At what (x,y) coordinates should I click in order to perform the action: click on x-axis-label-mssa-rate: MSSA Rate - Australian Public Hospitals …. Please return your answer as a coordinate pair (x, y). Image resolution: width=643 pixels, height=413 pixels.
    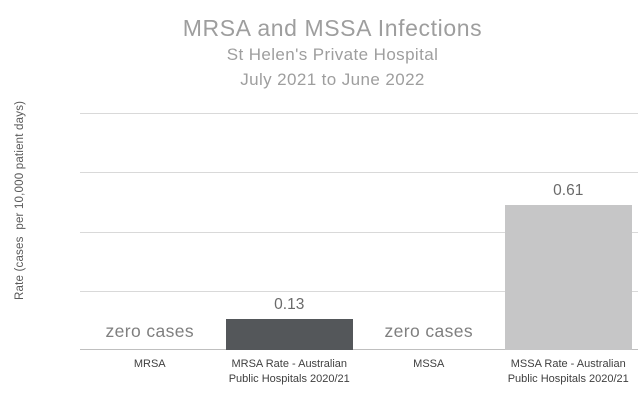
    Looking at the image, I should click on (568, 372).